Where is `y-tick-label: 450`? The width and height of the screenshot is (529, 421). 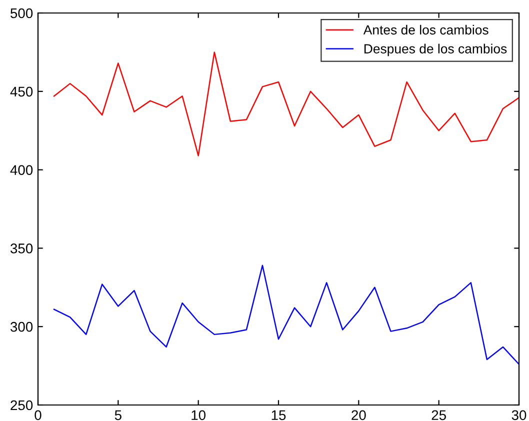
y-tick-label: 450 is located at coordinates (21, 91).